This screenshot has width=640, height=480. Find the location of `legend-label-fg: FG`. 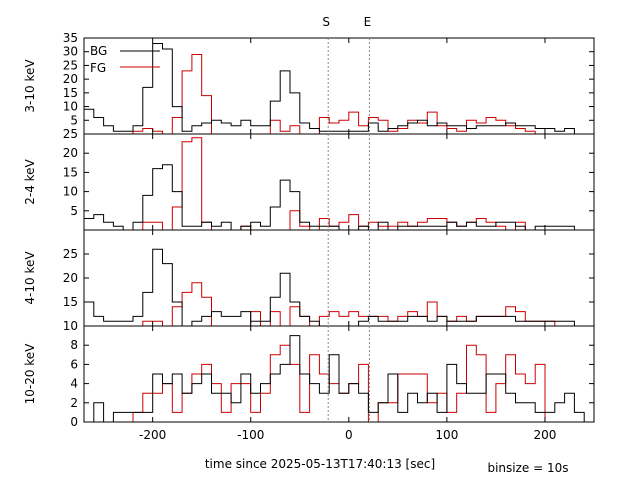

legend-label-fg: FG is located at coordinates (98, 68).